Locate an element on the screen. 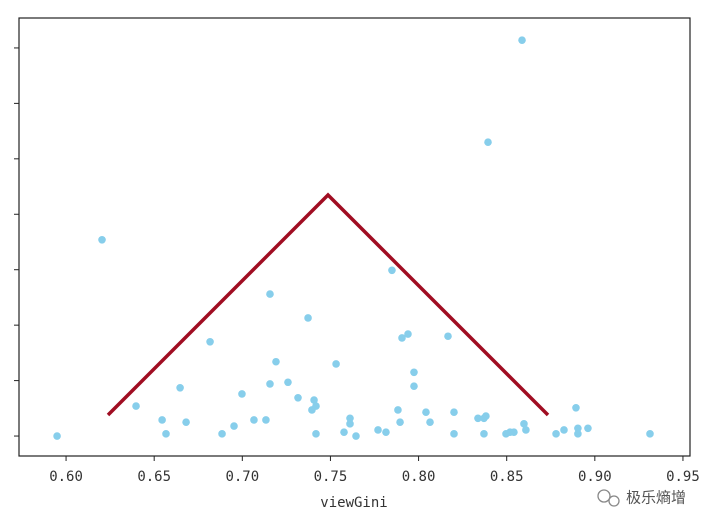  x-tick-label: 0.85 is located at coordinates (507, 477).